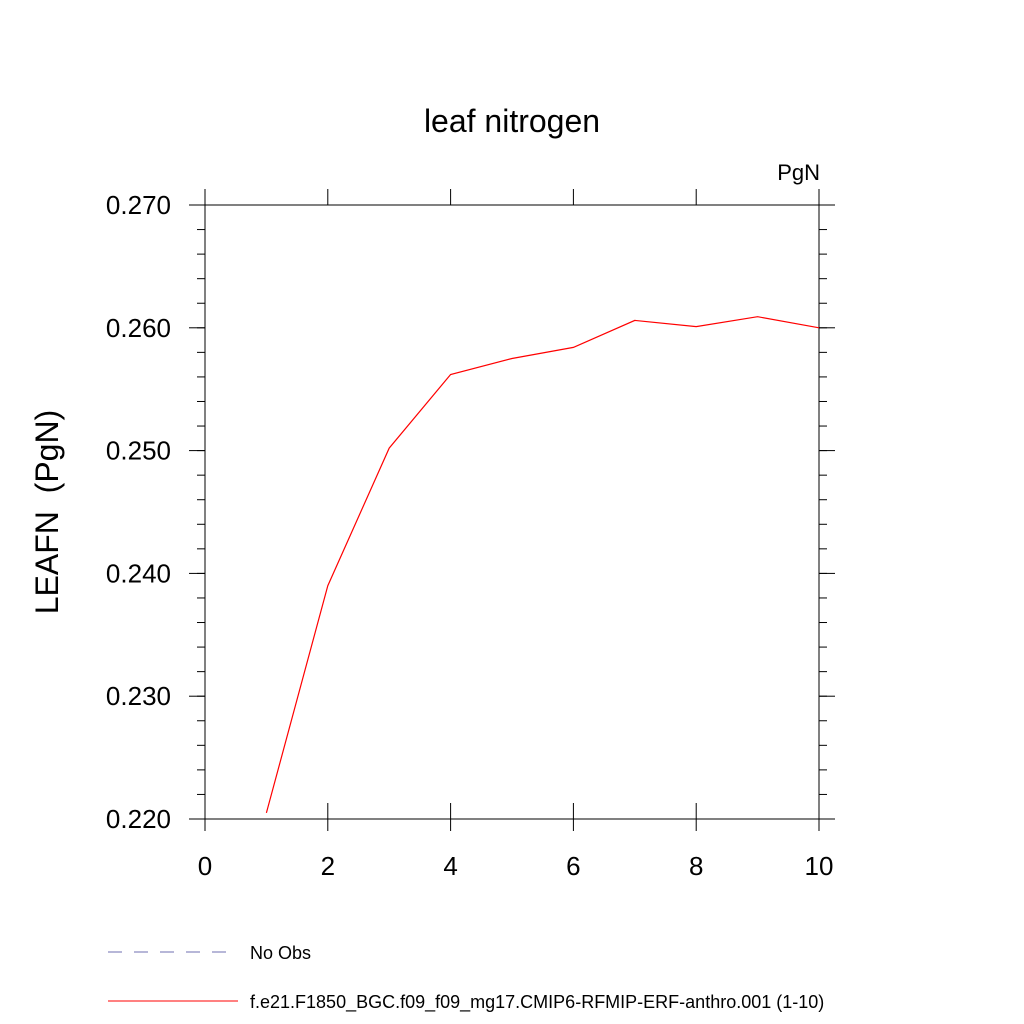 This screenshot has height=1024, width=1024. Describe the element at coordinates (205, 866) in the screenshot. I see `x-tick-label: 0` at that location.